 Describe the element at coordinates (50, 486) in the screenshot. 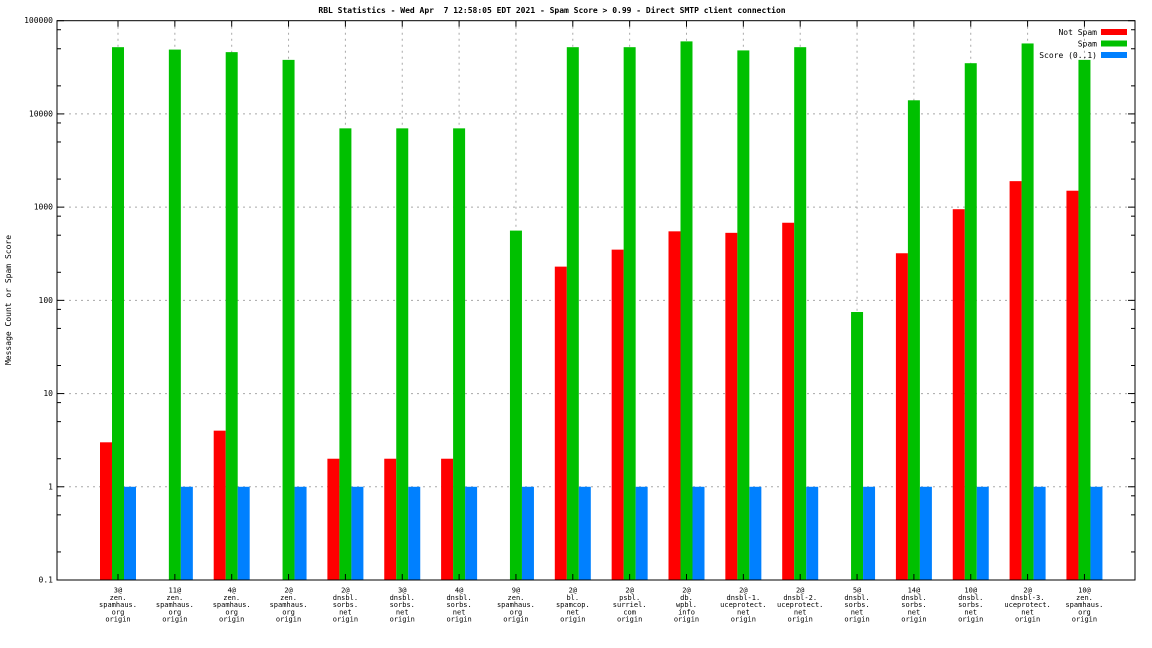

I see `y-tick-label: 1` at that location.